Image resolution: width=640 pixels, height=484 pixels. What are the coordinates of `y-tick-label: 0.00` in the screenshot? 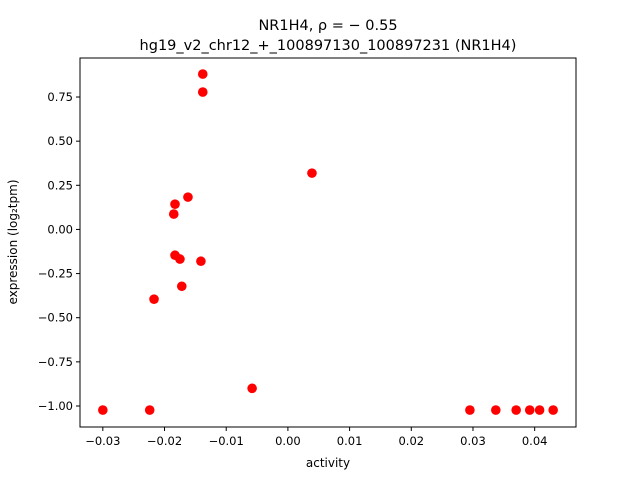 It's located at (60, 229).